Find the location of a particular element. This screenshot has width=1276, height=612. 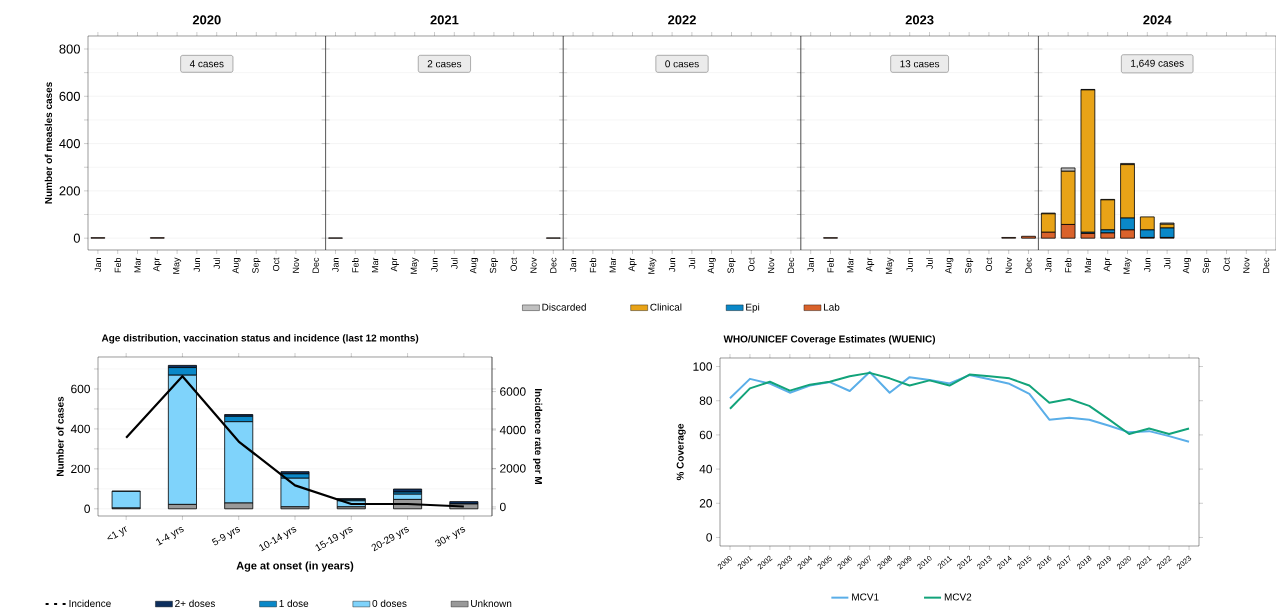

chart-title: 2023 is located at coordinates (919, 20).